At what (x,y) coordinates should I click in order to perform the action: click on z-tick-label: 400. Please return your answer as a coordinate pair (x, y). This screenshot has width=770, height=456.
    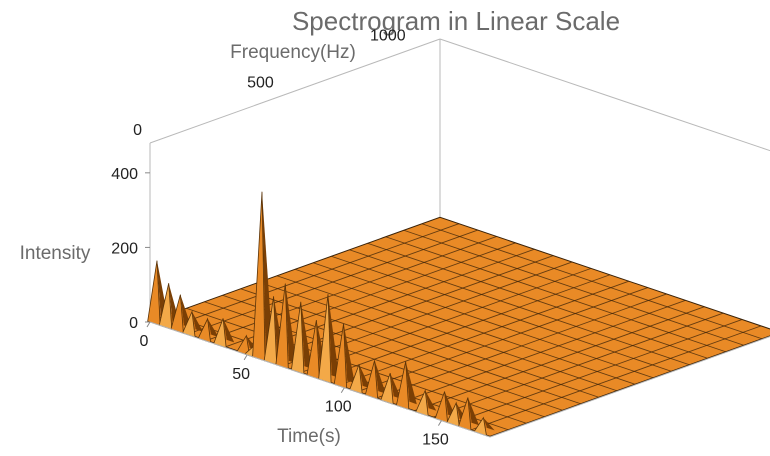
    Looking at the image, I should click on (124, 174).